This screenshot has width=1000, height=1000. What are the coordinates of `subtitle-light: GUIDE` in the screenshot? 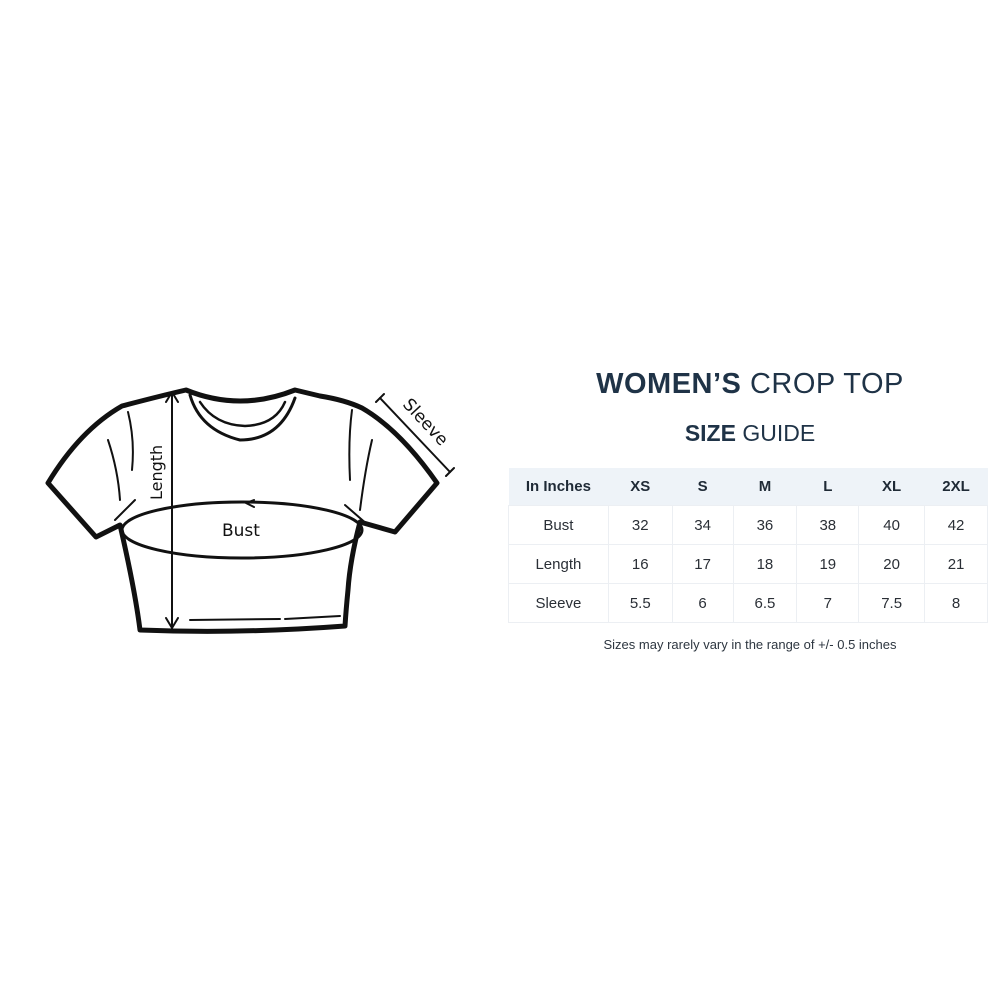 It's located at (775, 433).